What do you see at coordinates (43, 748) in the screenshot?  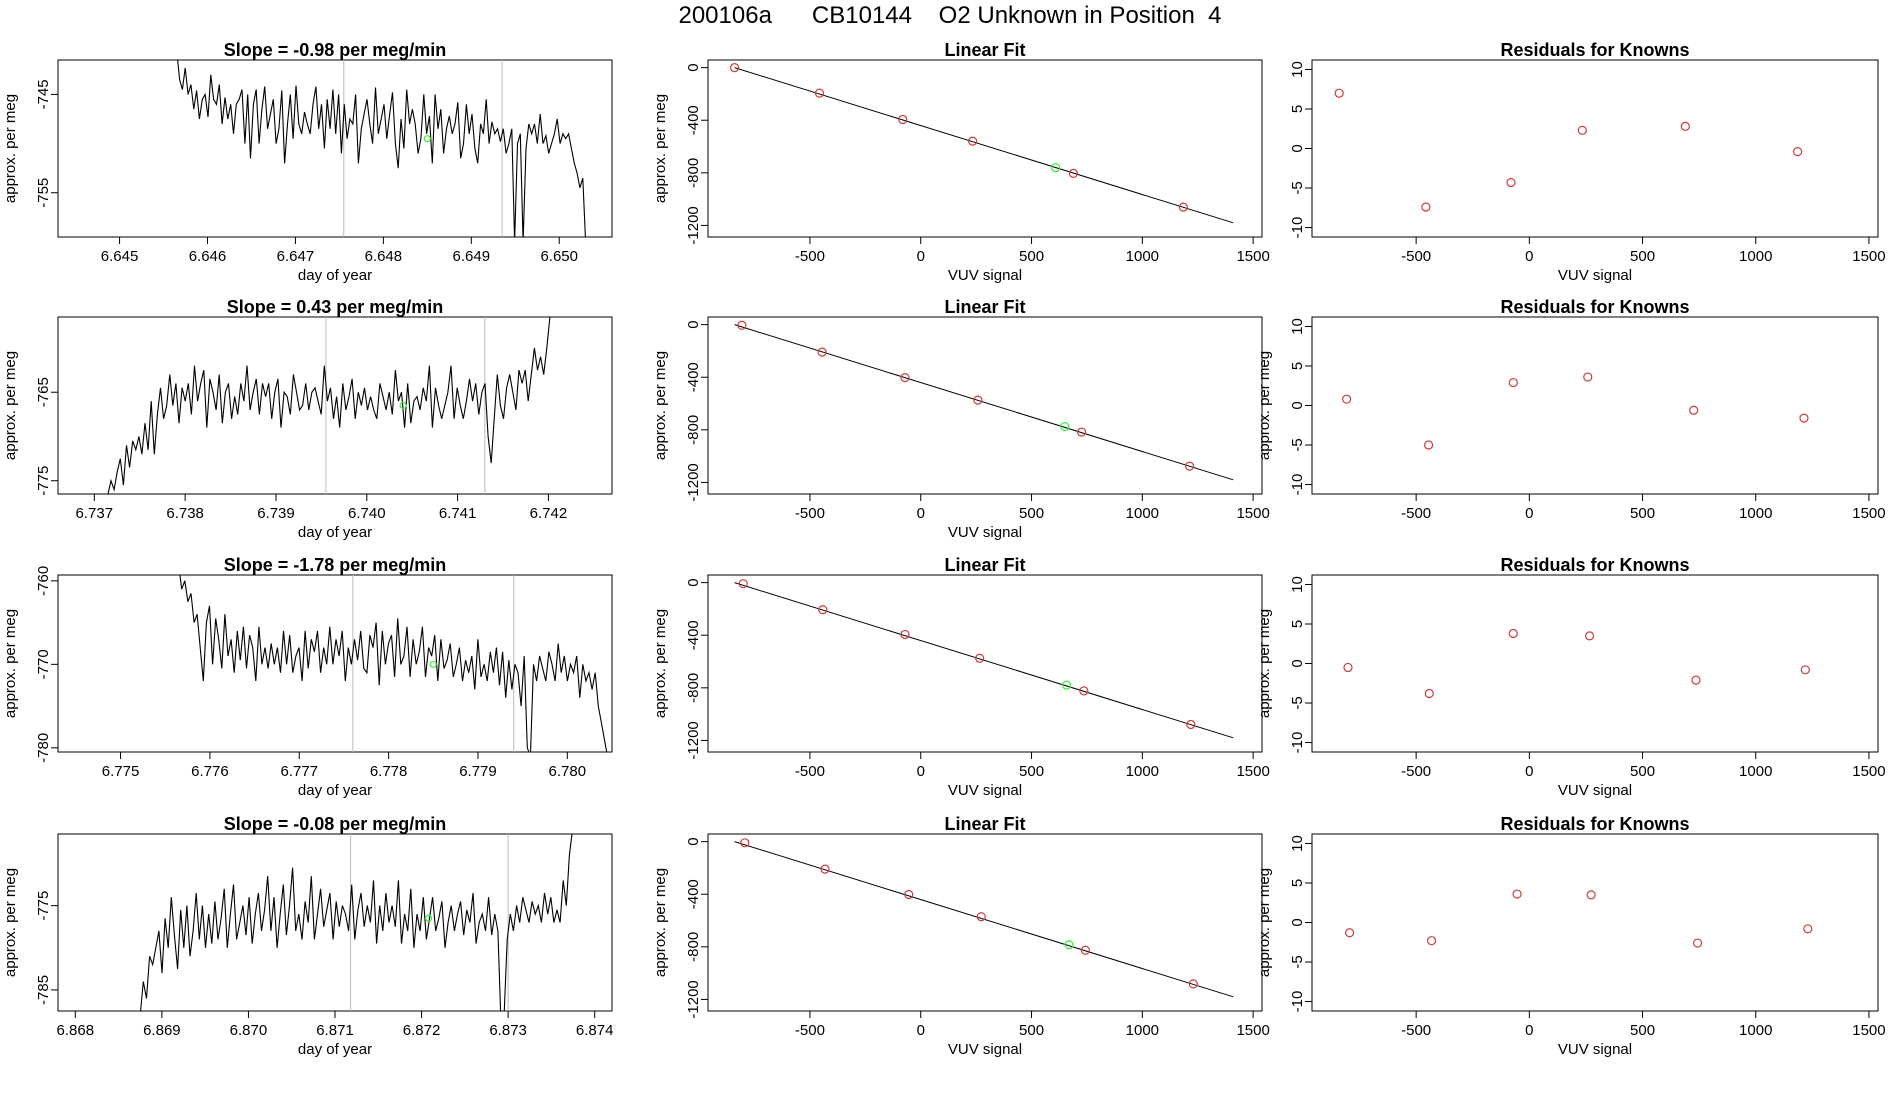 I see `y-tick-label: -780` at bounding box center [43, 748].